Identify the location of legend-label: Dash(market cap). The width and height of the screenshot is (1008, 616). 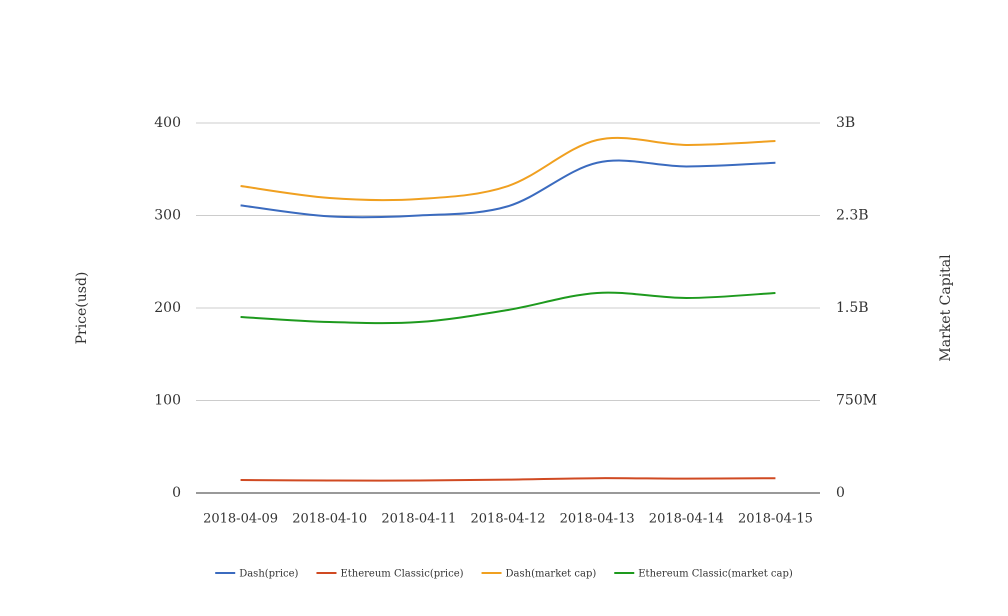
(551, 574).